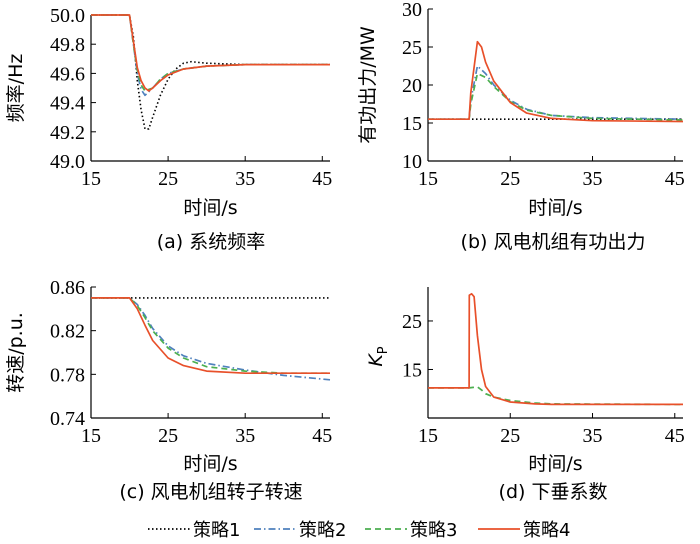 The image size is (700, 544). Describe the element at coordinates (378, 356) in the screenshot. I see `y-axis-label: KP` at that location.